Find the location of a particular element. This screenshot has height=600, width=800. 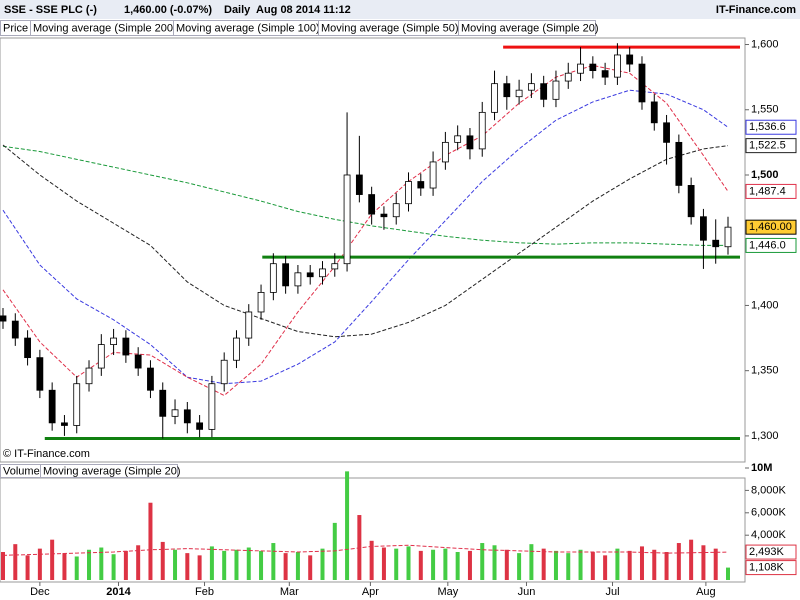

interval: Daily is located at coordinates (237, 10).